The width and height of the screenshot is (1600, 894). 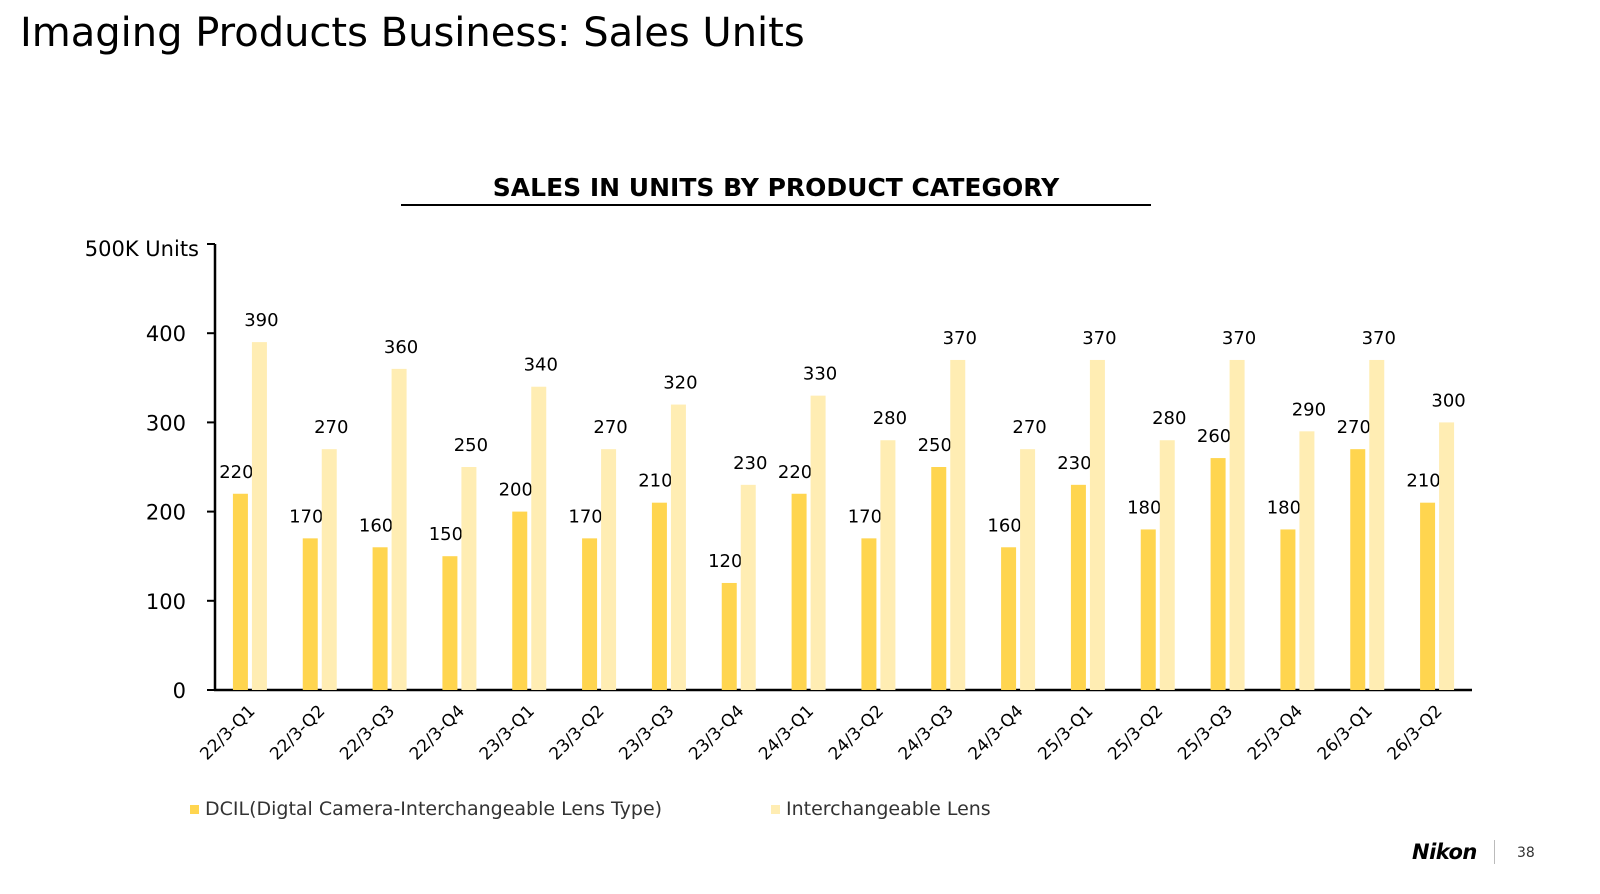 I want to click on data-label: 340, so click(x=541, y=365).